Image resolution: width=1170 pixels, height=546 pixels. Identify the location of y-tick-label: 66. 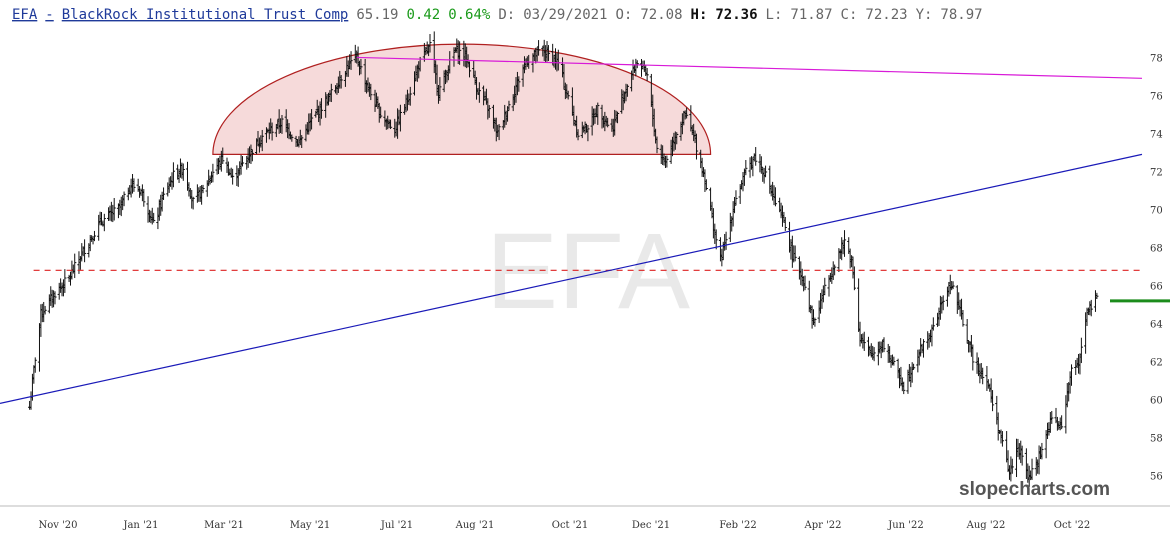
(1156, 287).